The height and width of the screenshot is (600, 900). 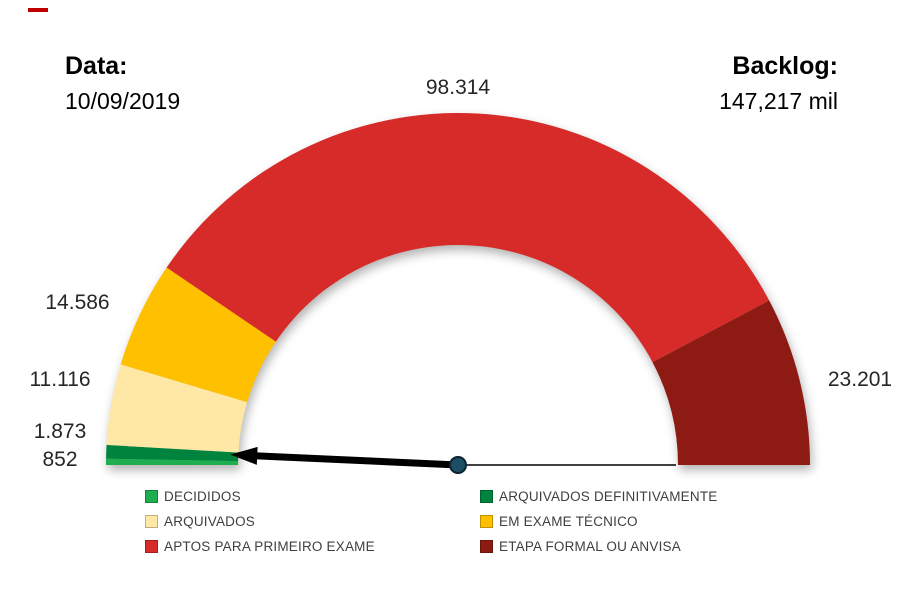 What do you see at coordinates (123, 101) in the screenshot?
I see `date-value: 10/09/2019` at bounding box center [123, 101].